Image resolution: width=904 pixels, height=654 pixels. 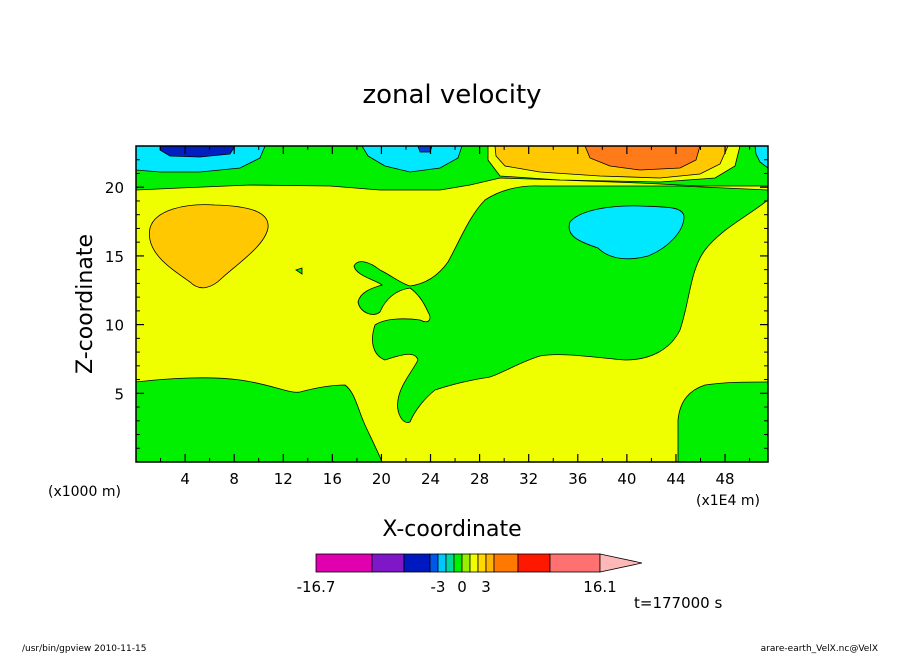 I want to click on x-tick-label: 28, so click(x=479, y=479).